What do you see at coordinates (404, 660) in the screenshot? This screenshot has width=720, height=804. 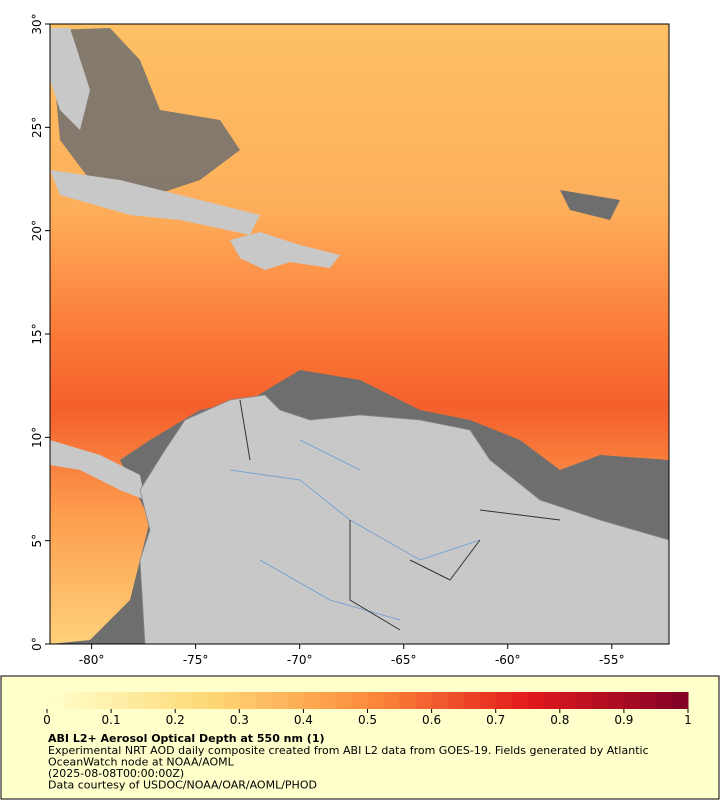 I see `x-tick-label: -65°` at bounding box center [404, 660].